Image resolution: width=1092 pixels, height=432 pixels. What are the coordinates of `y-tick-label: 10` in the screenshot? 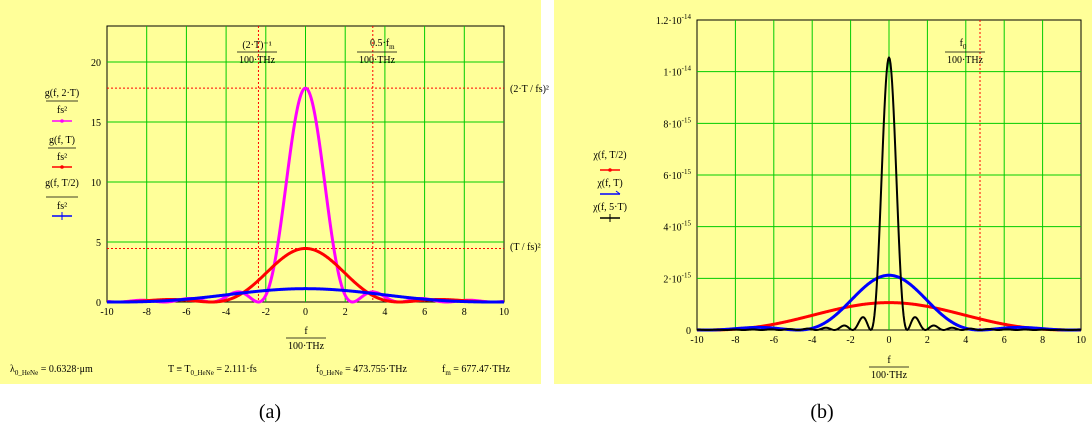 It's located at (96, 183).